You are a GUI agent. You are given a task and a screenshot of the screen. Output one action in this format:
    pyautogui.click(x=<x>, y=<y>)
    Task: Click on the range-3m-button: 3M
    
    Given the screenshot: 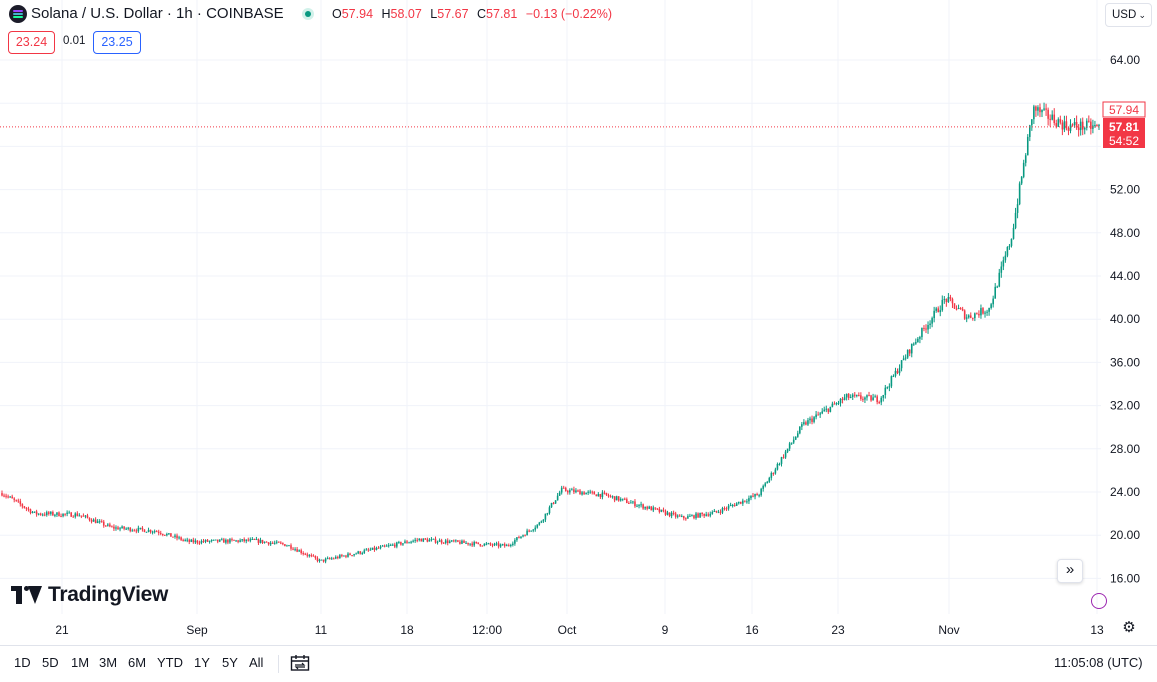 What is the action you would take?
    pyautogui.click(x=108, y=662)
    